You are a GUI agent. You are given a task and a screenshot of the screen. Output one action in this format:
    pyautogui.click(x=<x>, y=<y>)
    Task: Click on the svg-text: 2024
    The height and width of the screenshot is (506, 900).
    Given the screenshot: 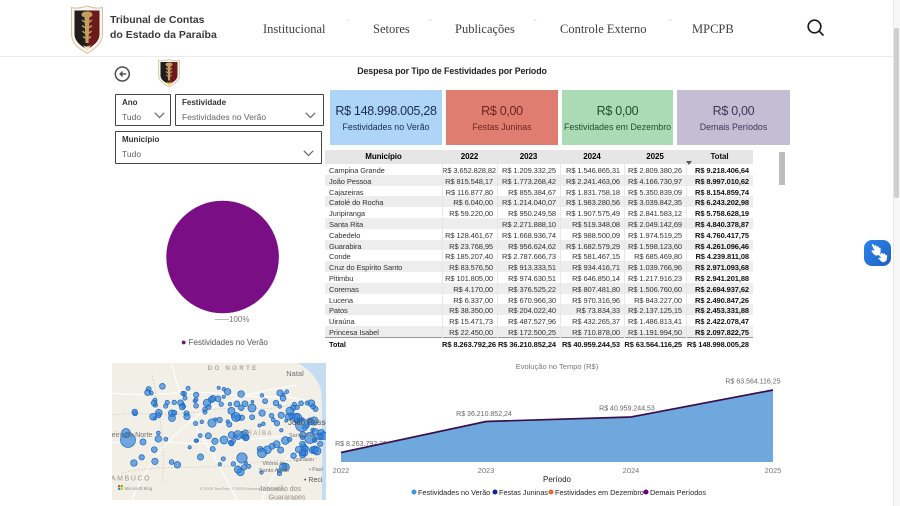 What is the action you would take?
    pyautogui.click(x=631, y=470)
    